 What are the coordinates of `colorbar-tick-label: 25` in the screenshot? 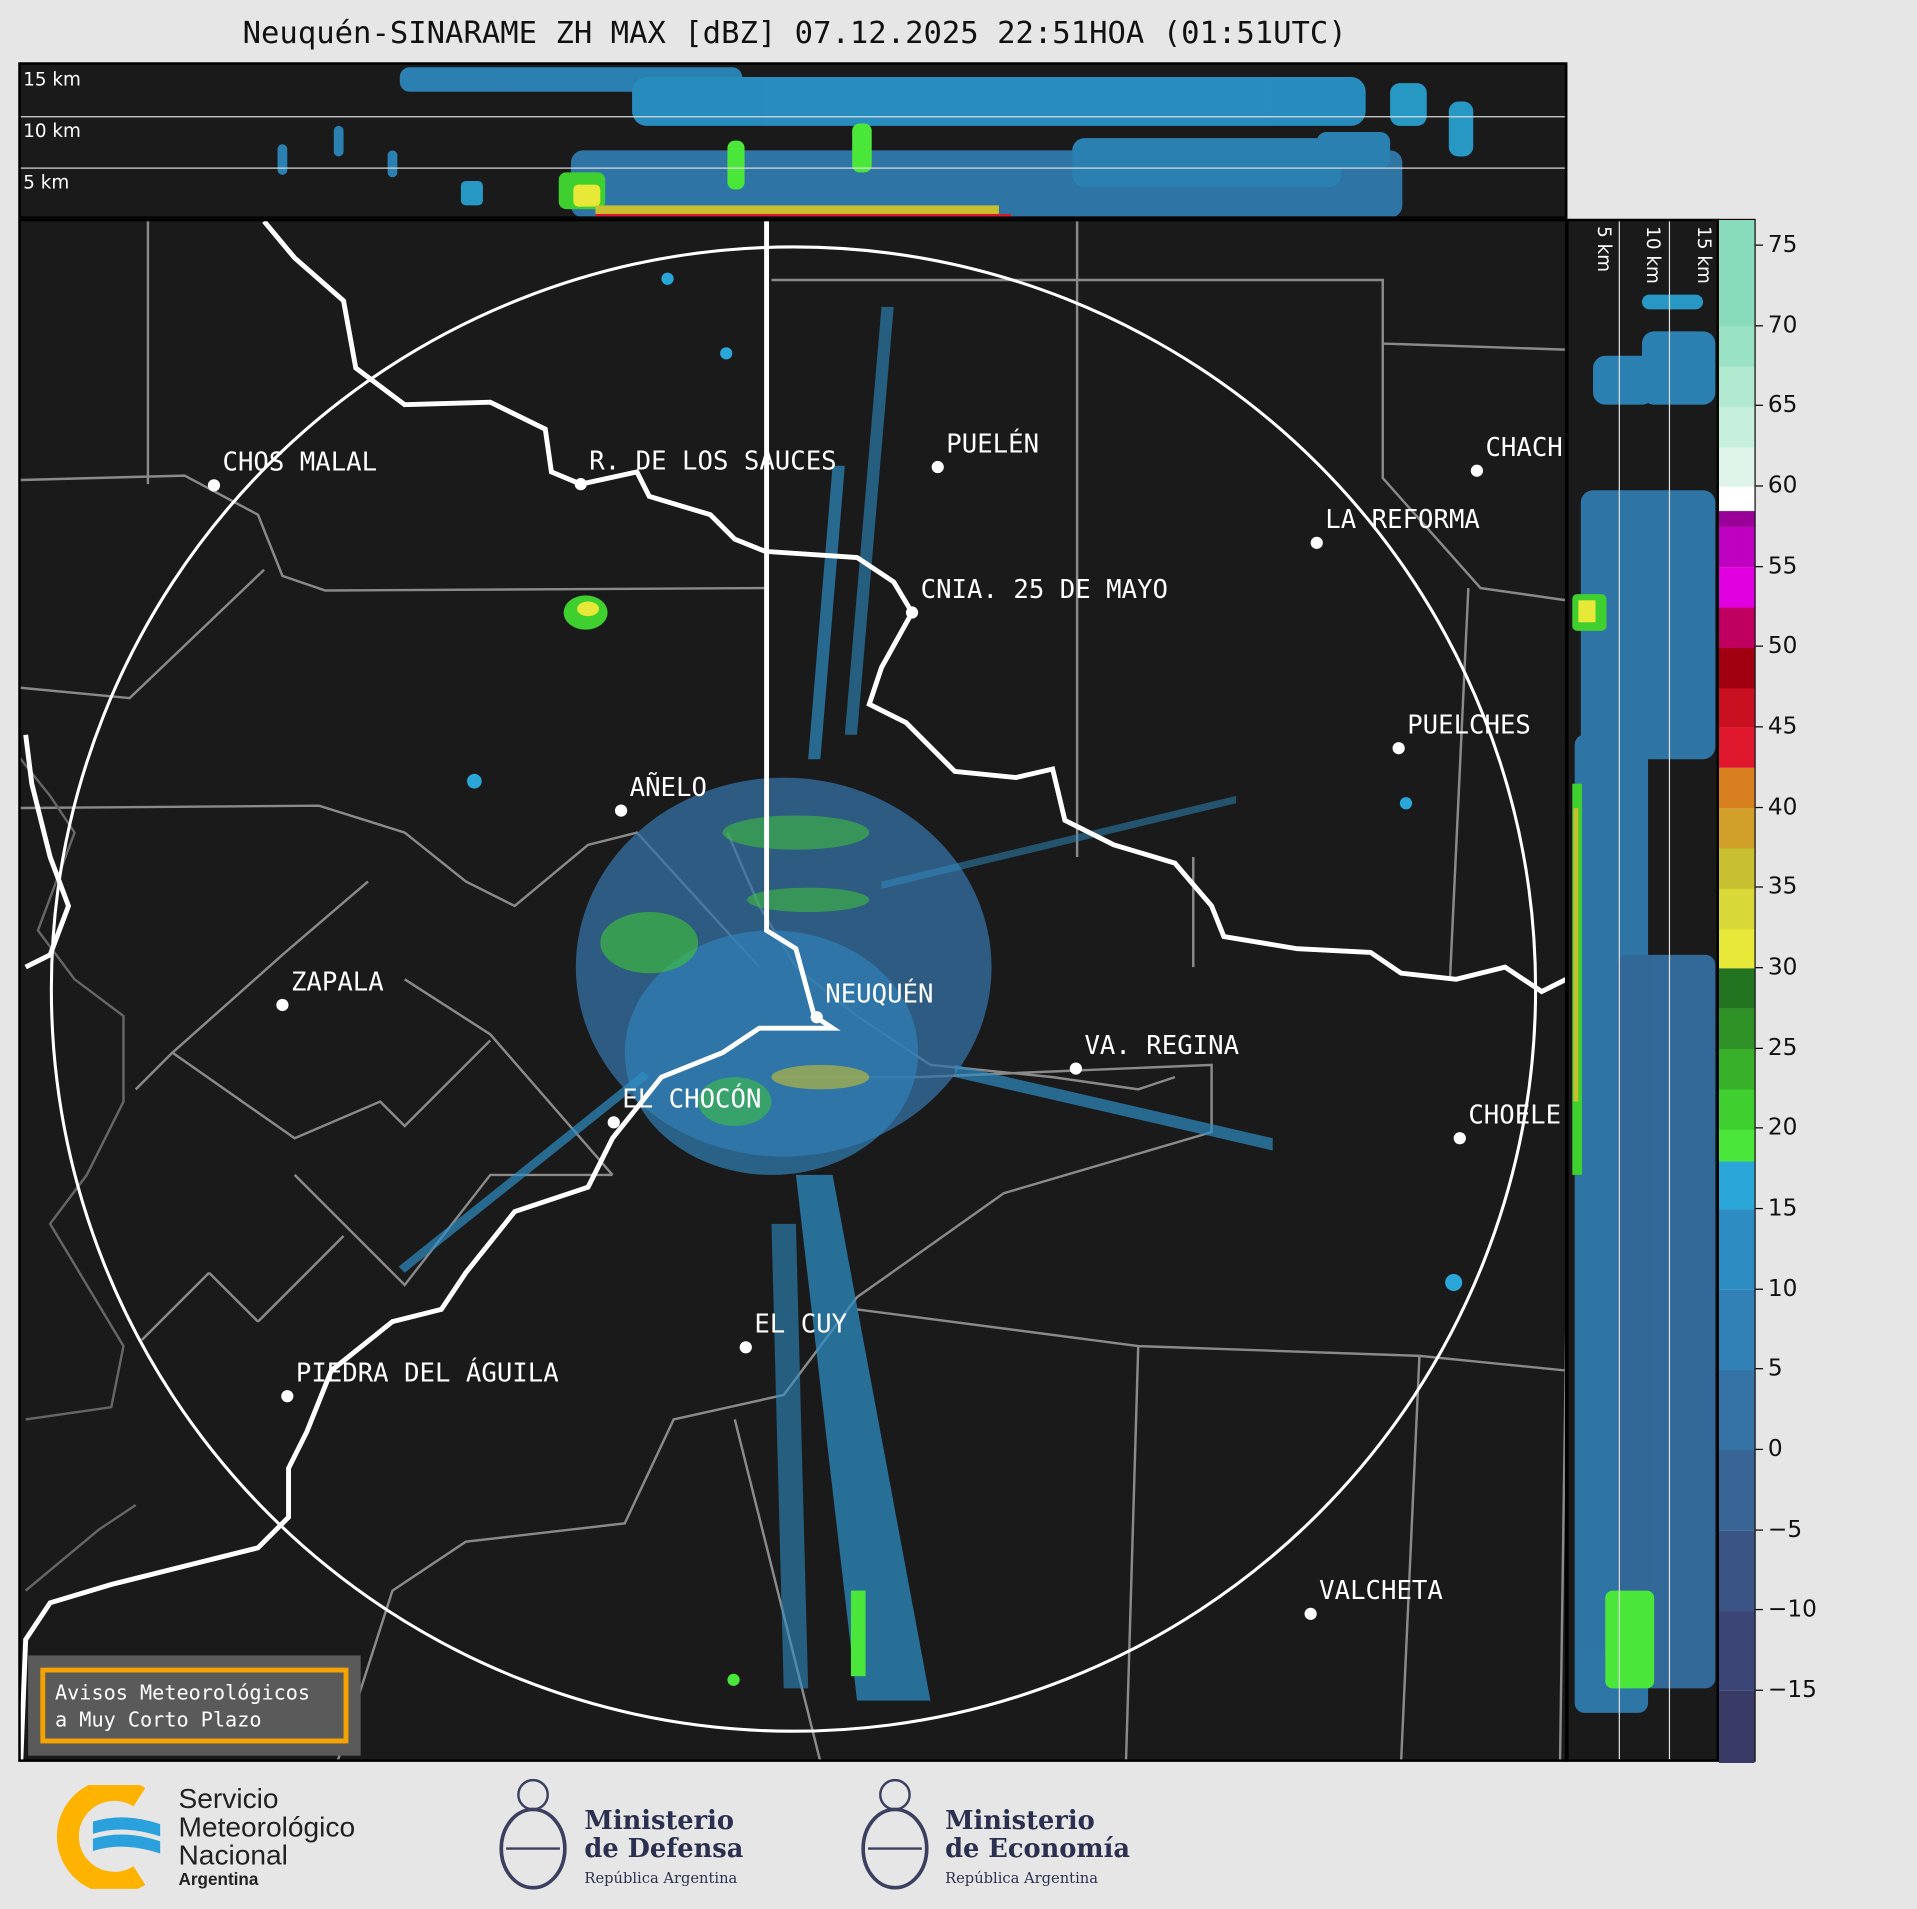 It's located at (1782, 1047).